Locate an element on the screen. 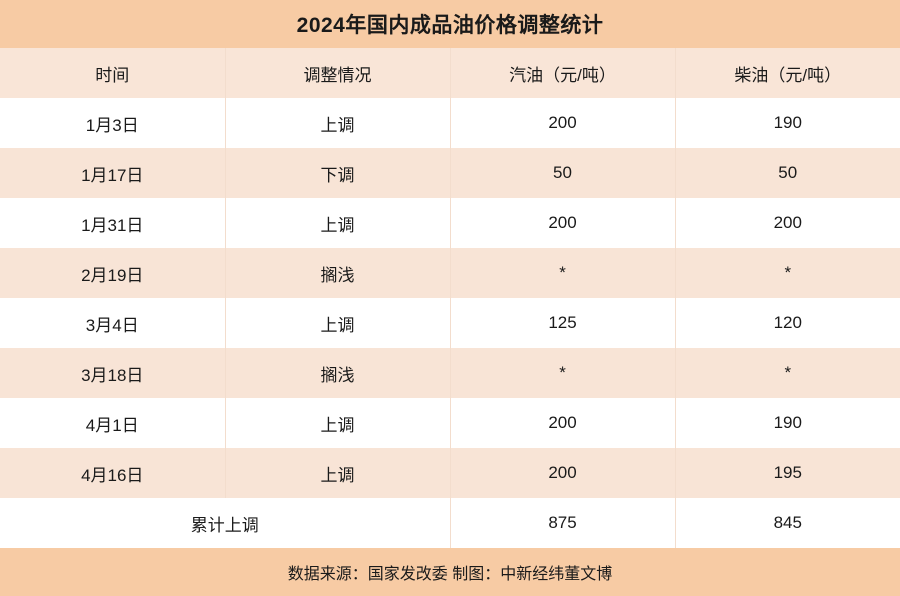 Image resolution: width=900 pixels, height=596 pixels. column-header-diesel: 柴油（元/吨） is located at coordinates (788, 75).